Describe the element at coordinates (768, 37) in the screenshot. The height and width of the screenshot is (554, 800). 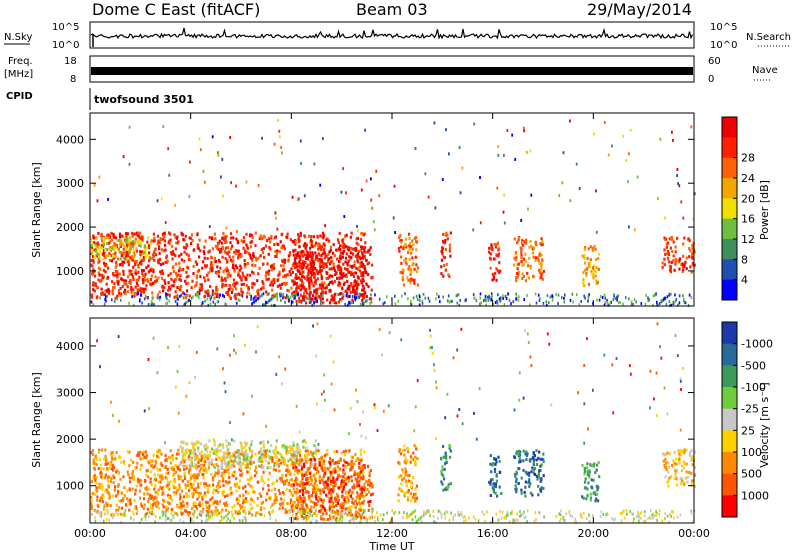
I see `nsearch-label: N.Search` at that location.